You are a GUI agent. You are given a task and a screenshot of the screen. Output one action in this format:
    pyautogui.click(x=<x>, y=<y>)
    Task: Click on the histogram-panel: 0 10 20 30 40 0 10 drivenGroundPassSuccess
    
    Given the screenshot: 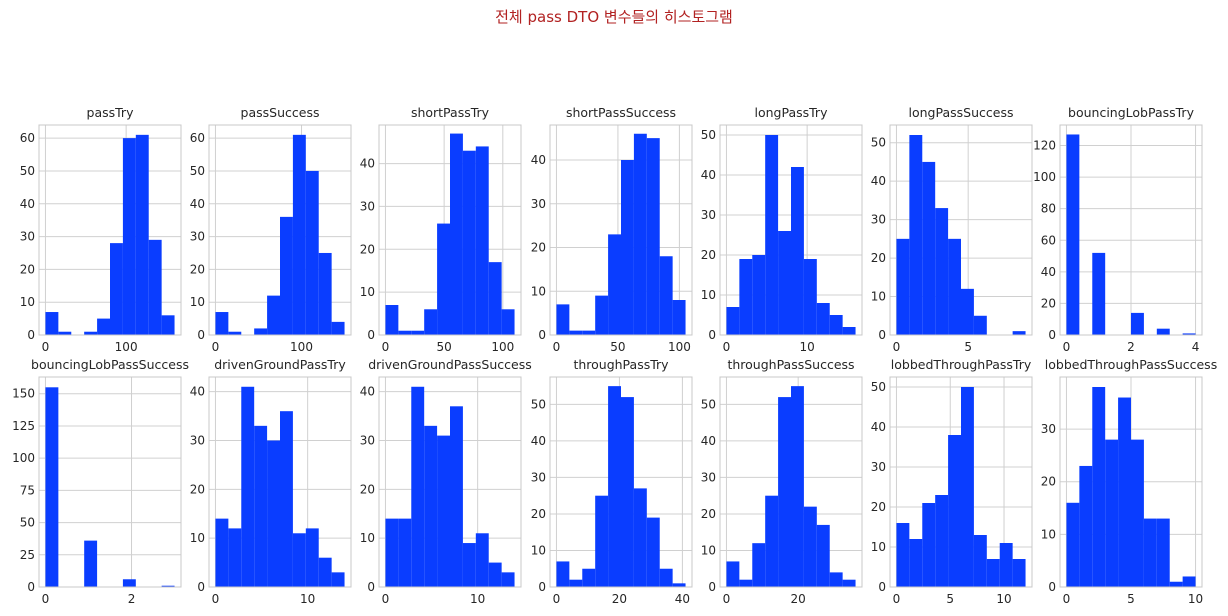 What is the action you would take?
    pyautogui.click(x=446, y=481)
    